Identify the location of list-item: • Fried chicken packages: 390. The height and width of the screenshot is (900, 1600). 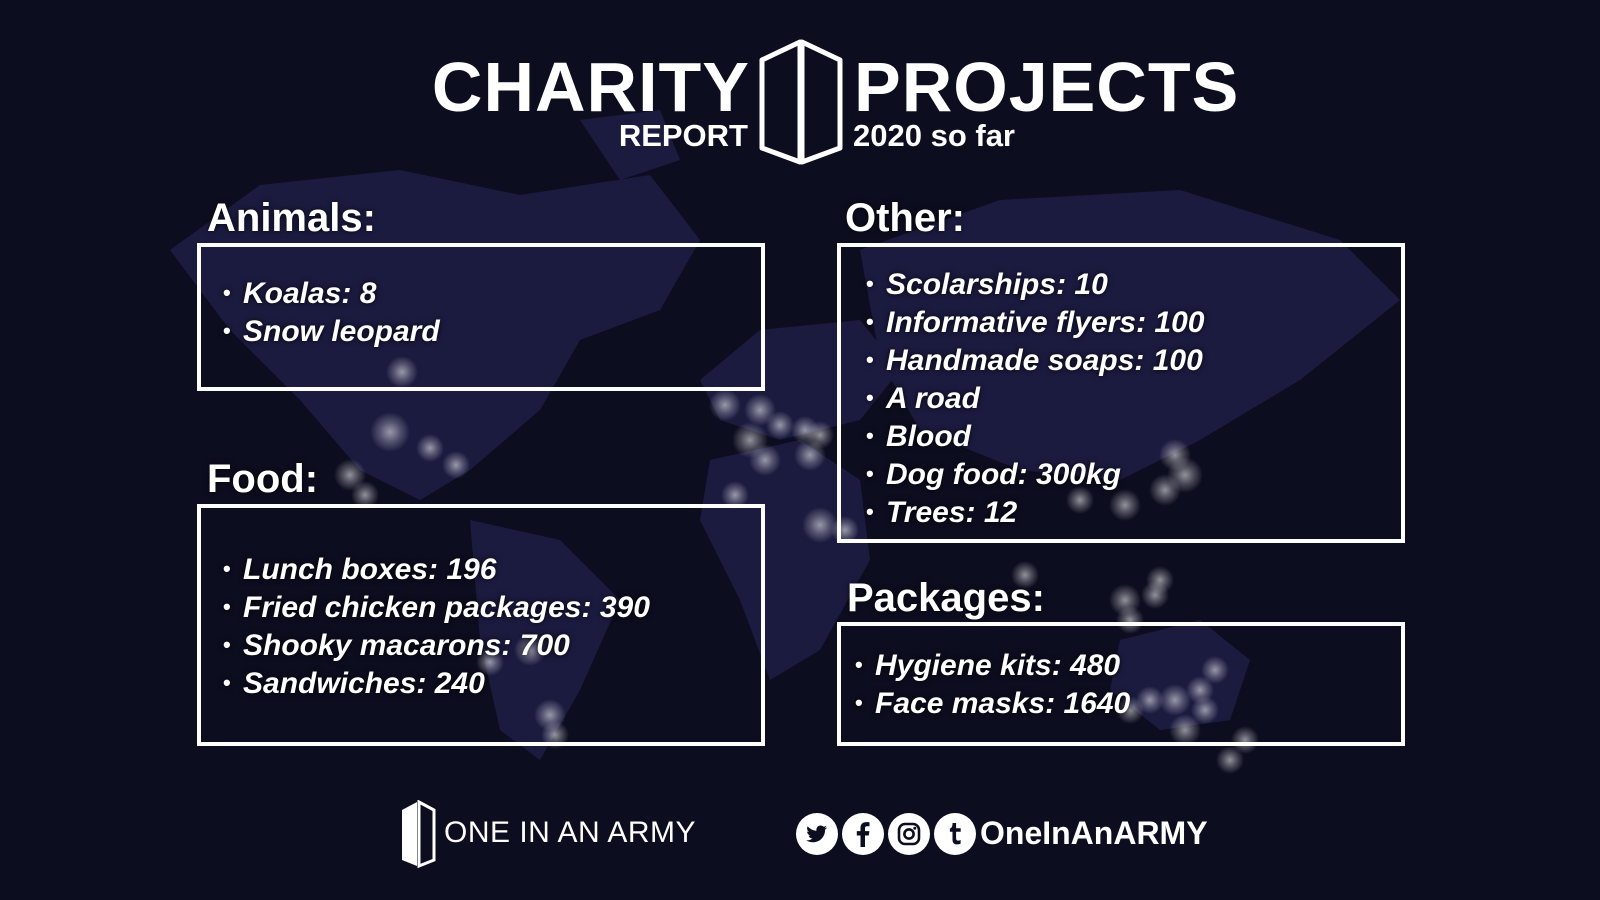
(436, 607).